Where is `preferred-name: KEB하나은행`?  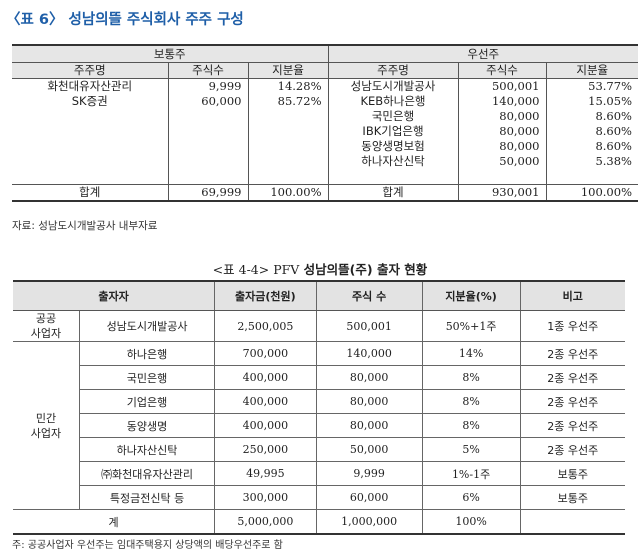 preferred-name: KEB하나은행 is located at coordinates (392, 101).